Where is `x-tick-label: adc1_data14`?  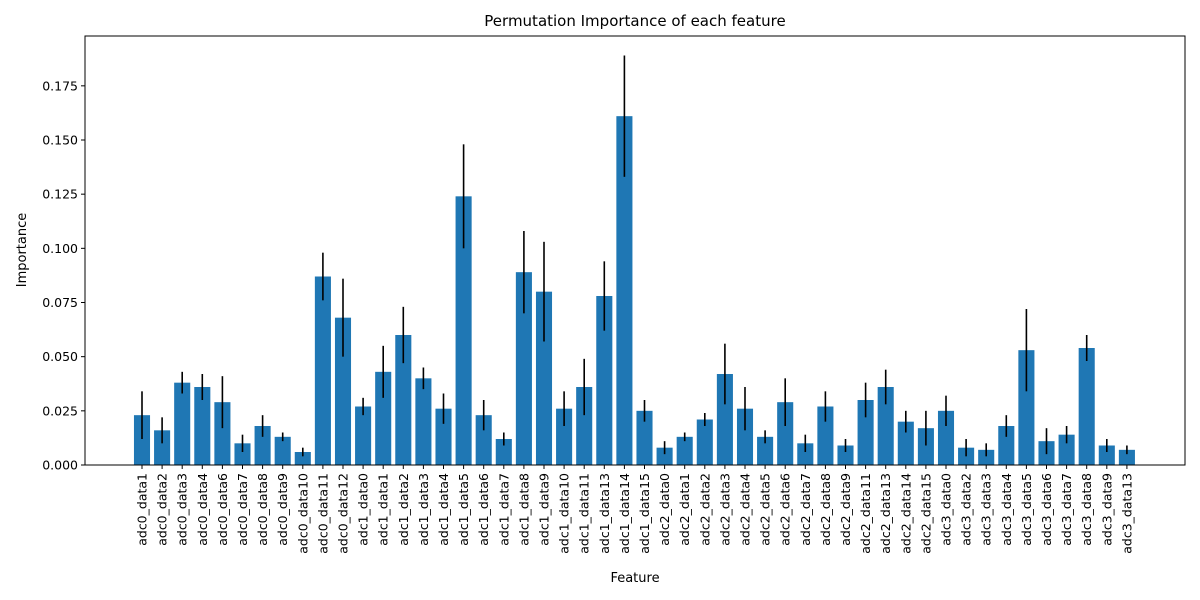
x-tick-label: adc1_data14 is located at coordinates (624, 513).